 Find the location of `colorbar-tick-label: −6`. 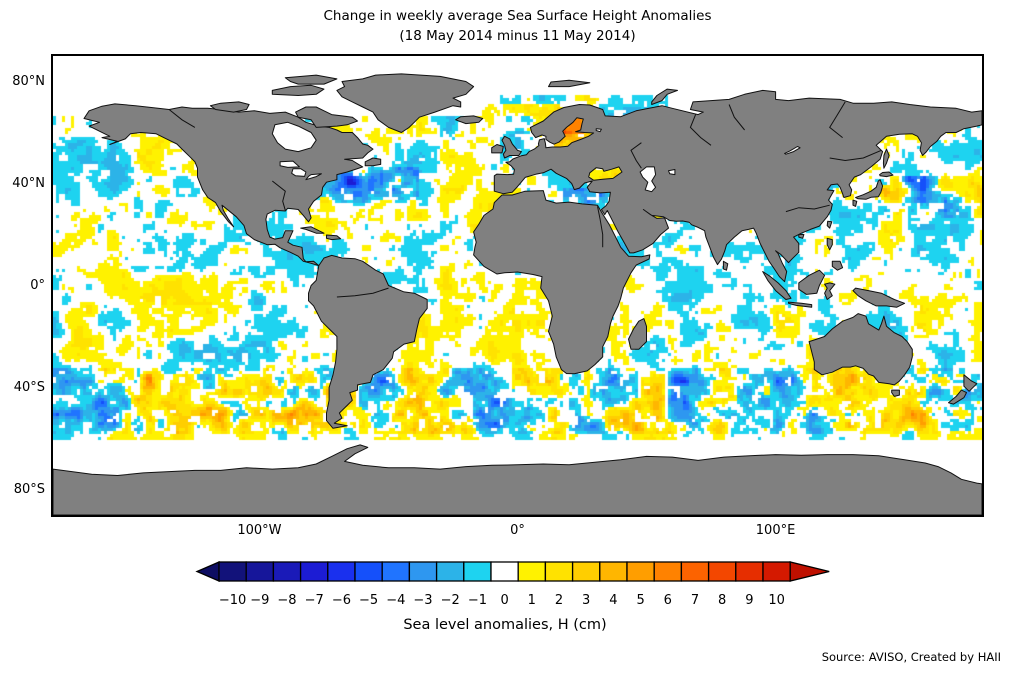

colorbar-tick-label: −6 is located at coordinates (341, 600).